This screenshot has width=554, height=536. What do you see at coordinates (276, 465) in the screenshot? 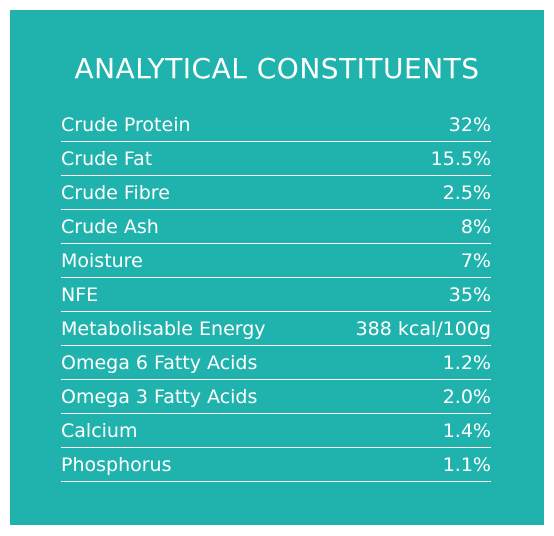
I see `table-row: Phosphorus 1.1%` at bounding box center [276, 465].